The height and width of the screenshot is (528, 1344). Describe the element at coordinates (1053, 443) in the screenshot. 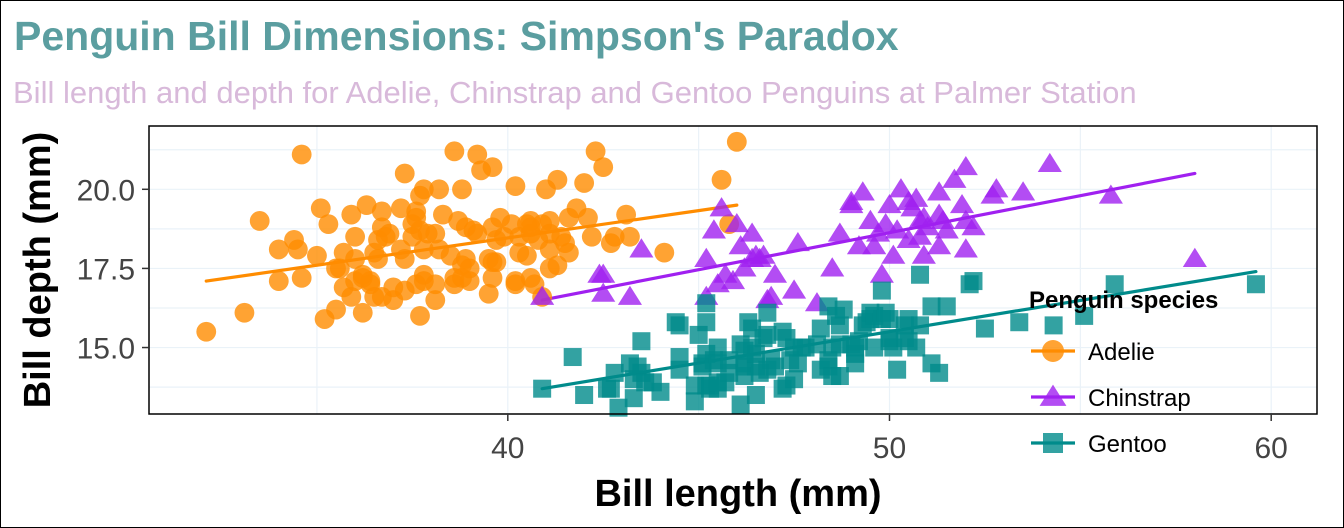

I see `legend-key-marker-gentoo` at that location.